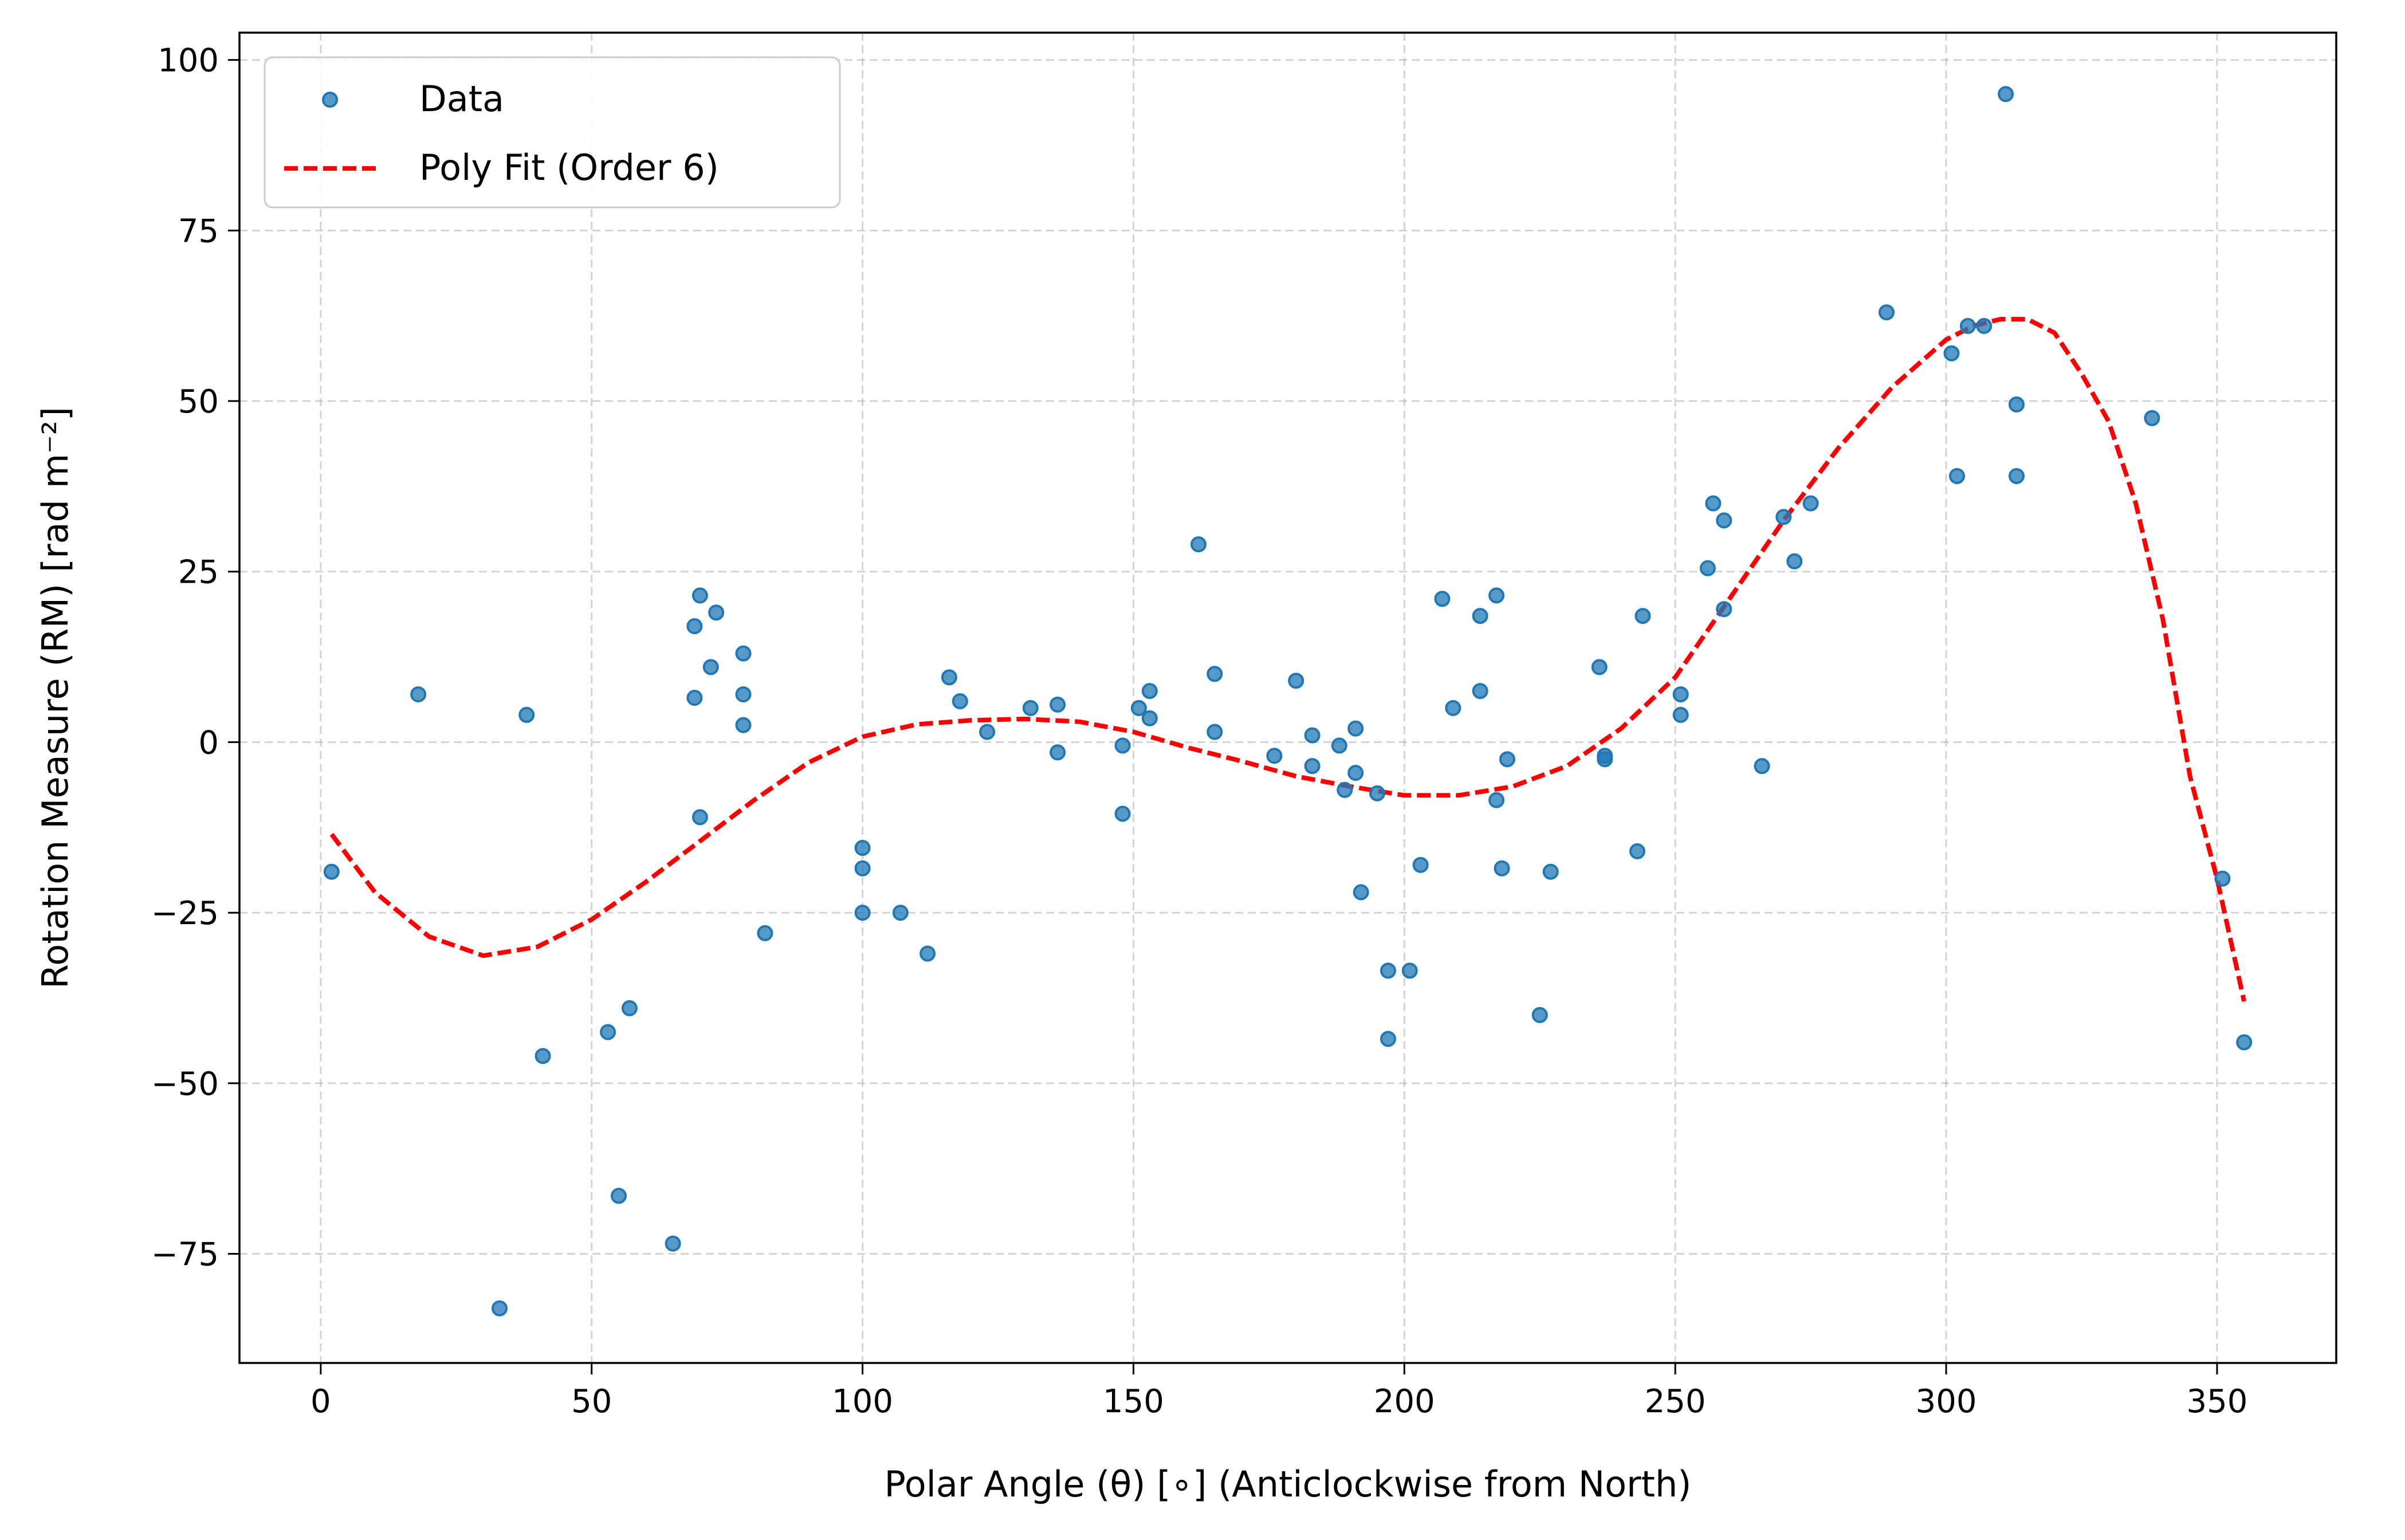 Image resolution: width=2405 pixels, height=1540 pixels. Describe the element at coordinates (569, 167) in the screenshot. I see `legend-fit-label: Poly Fit (Order 6)` at that location.